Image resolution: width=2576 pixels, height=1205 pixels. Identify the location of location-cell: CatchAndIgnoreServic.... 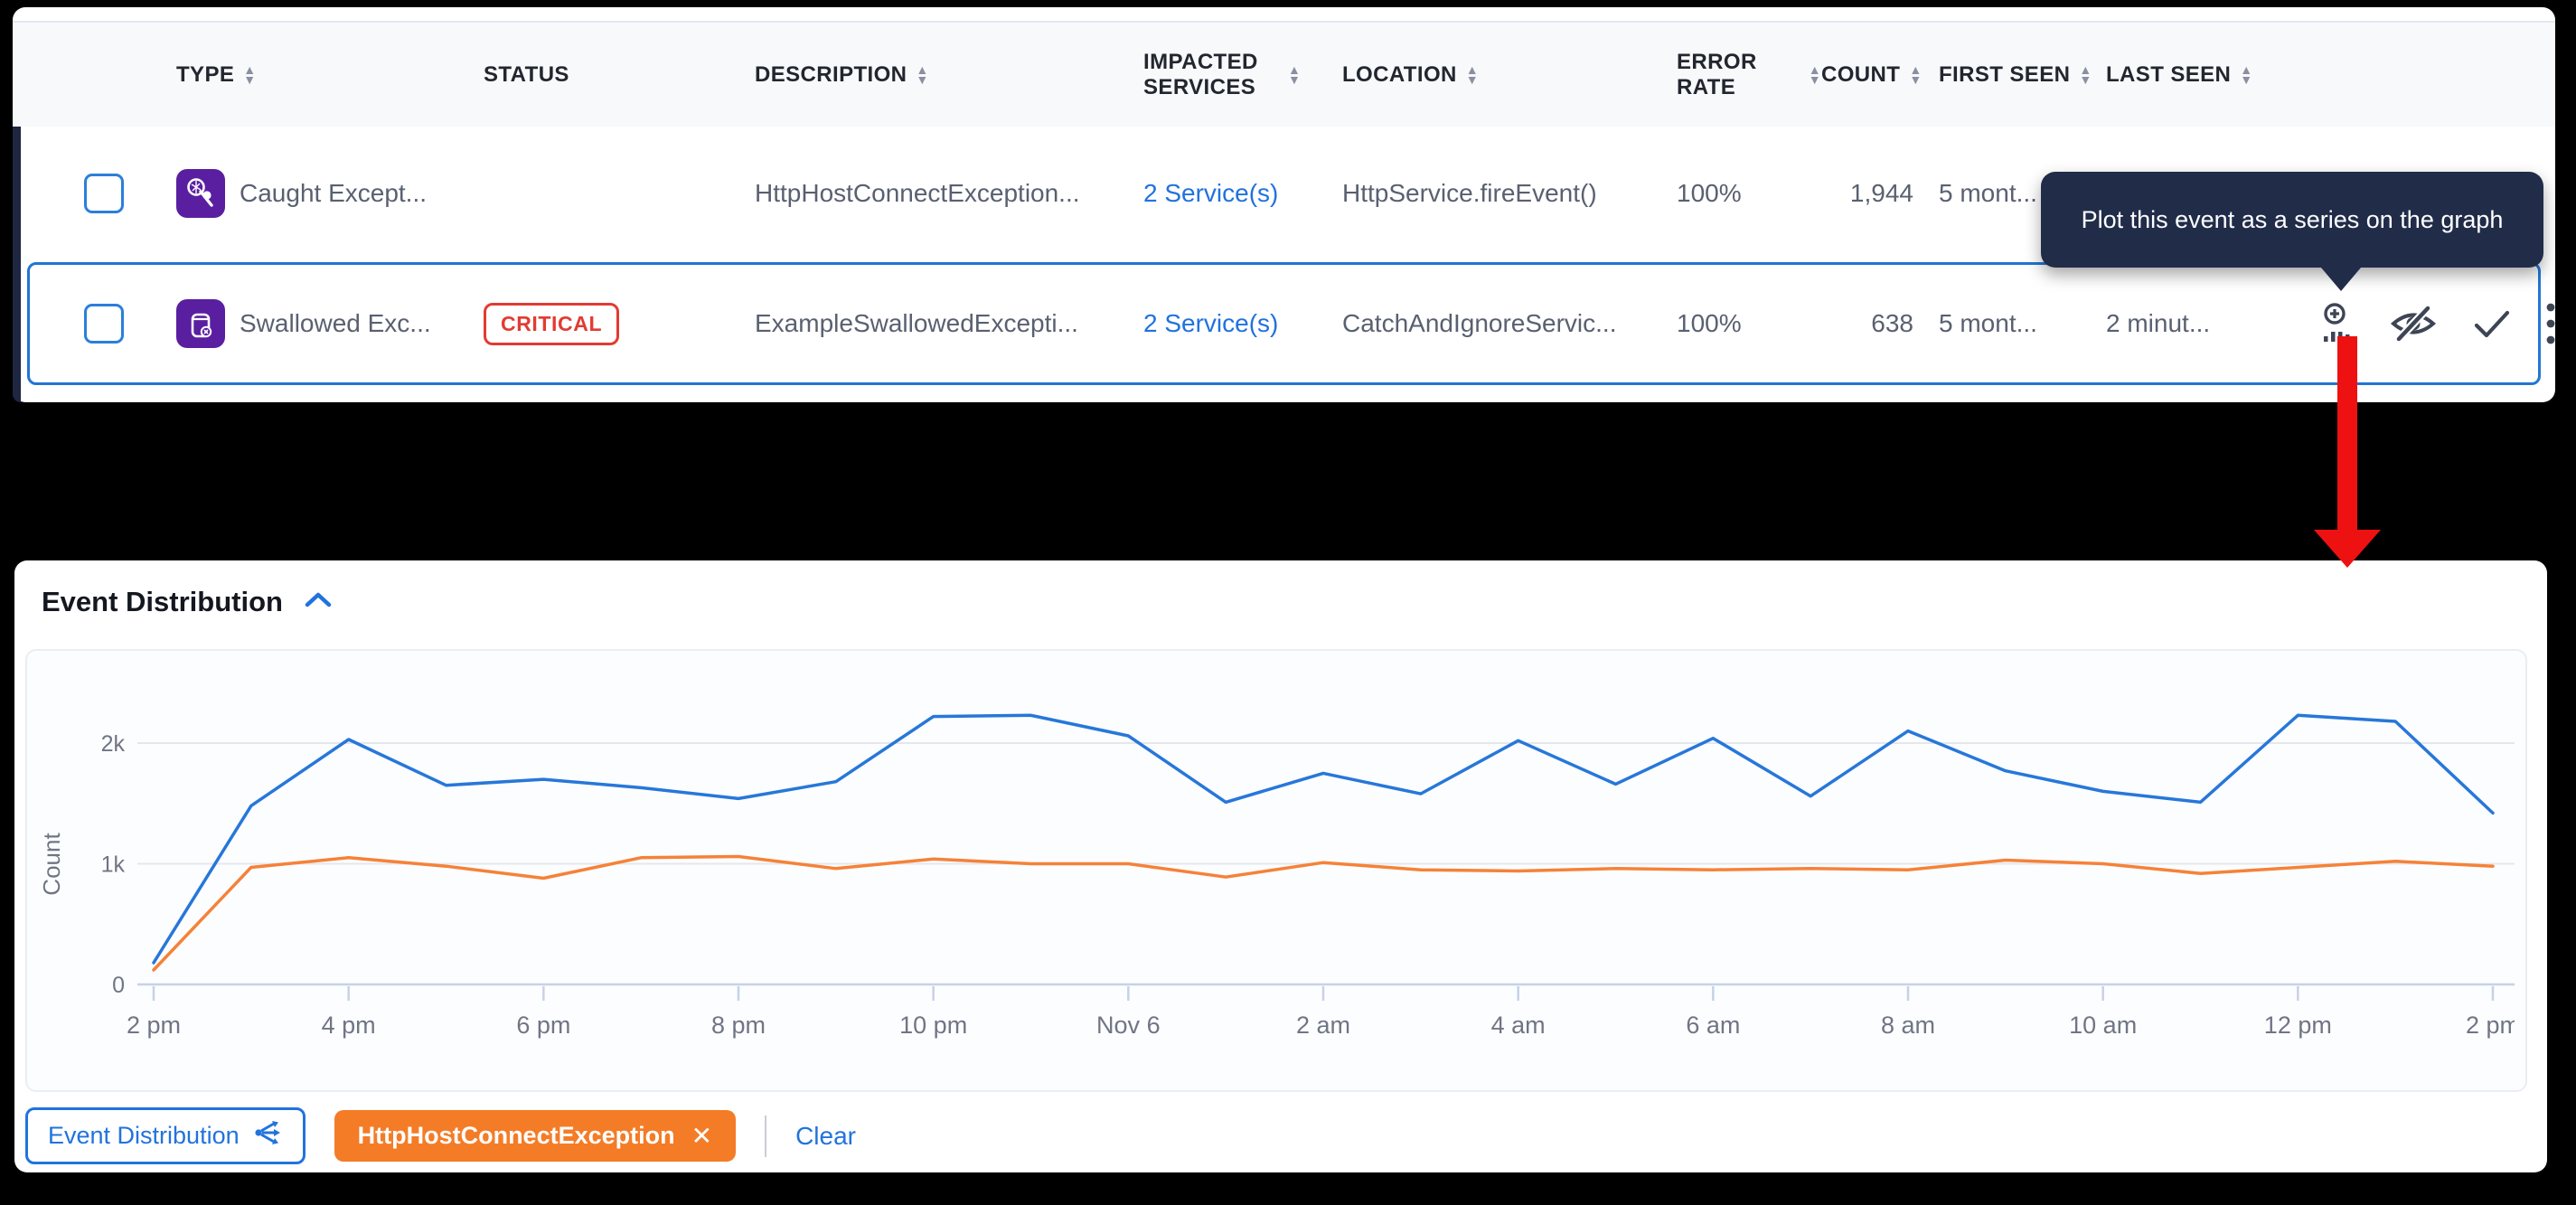
(1480, 323).